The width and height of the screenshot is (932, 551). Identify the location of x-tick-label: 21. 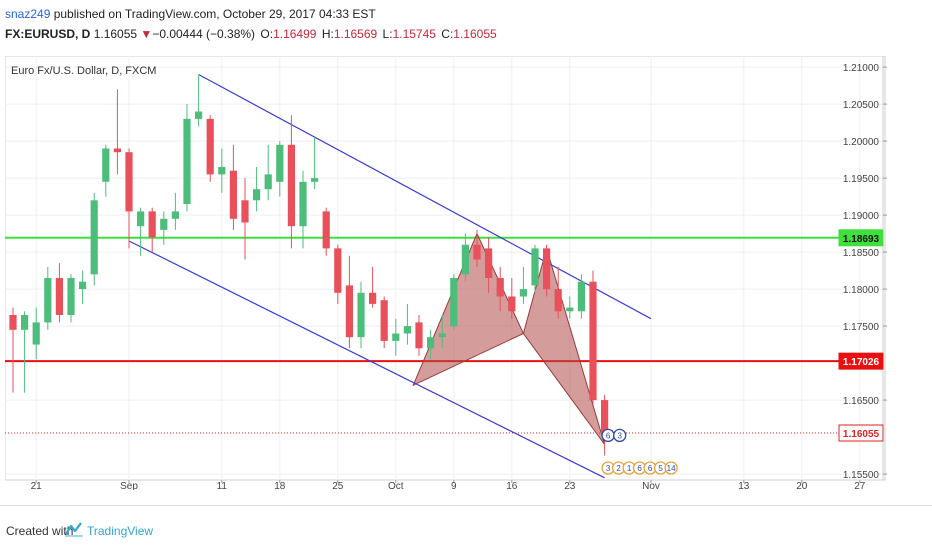
(37, 485).